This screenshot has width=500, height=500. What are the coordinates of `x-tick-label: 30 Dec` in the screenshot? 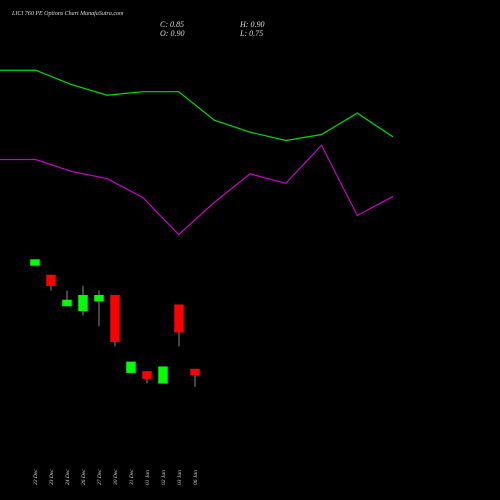 It's located at (116, 477).